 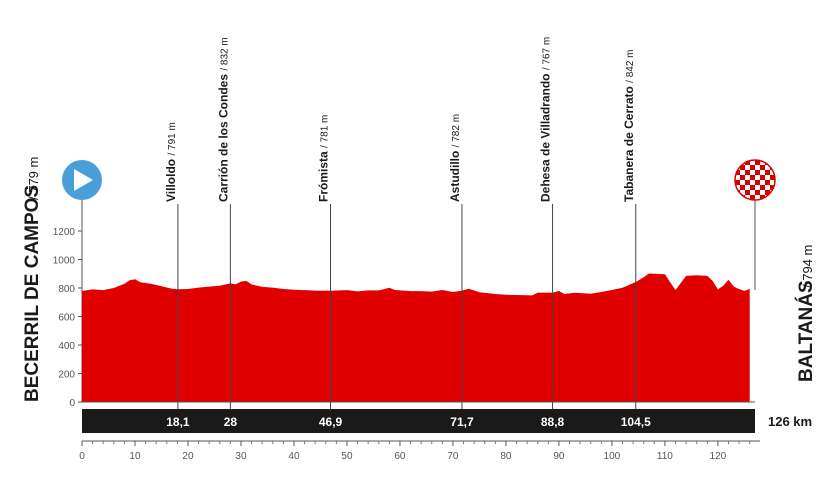 I want to click on total-distance-label: 126 km, so click(x=790, y=421).